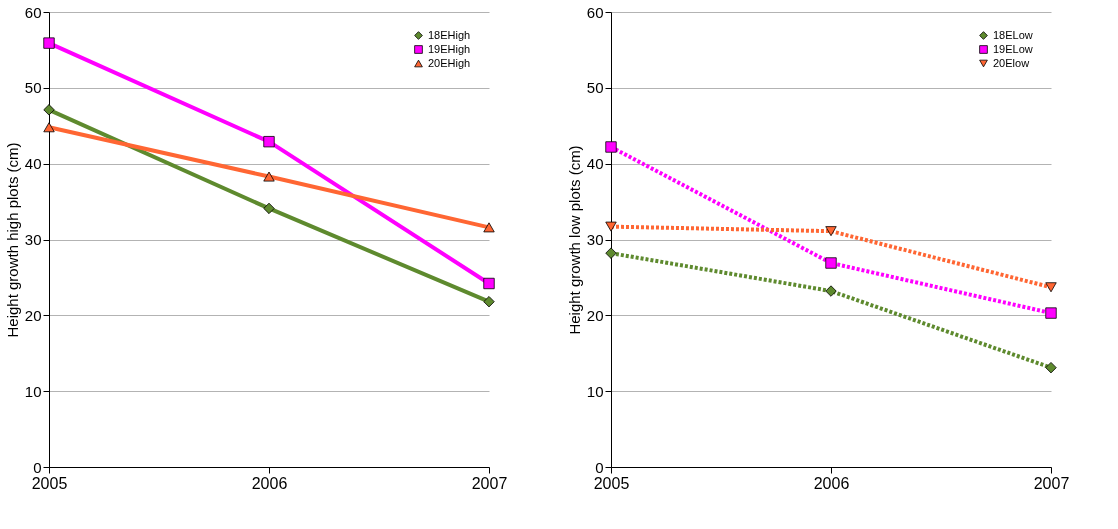 The width and height of the screenshot is (1118, 529). Describe the element at coordinates (449, 48) in the screenshot. I see `legend-label: 19EHigh` at that location.